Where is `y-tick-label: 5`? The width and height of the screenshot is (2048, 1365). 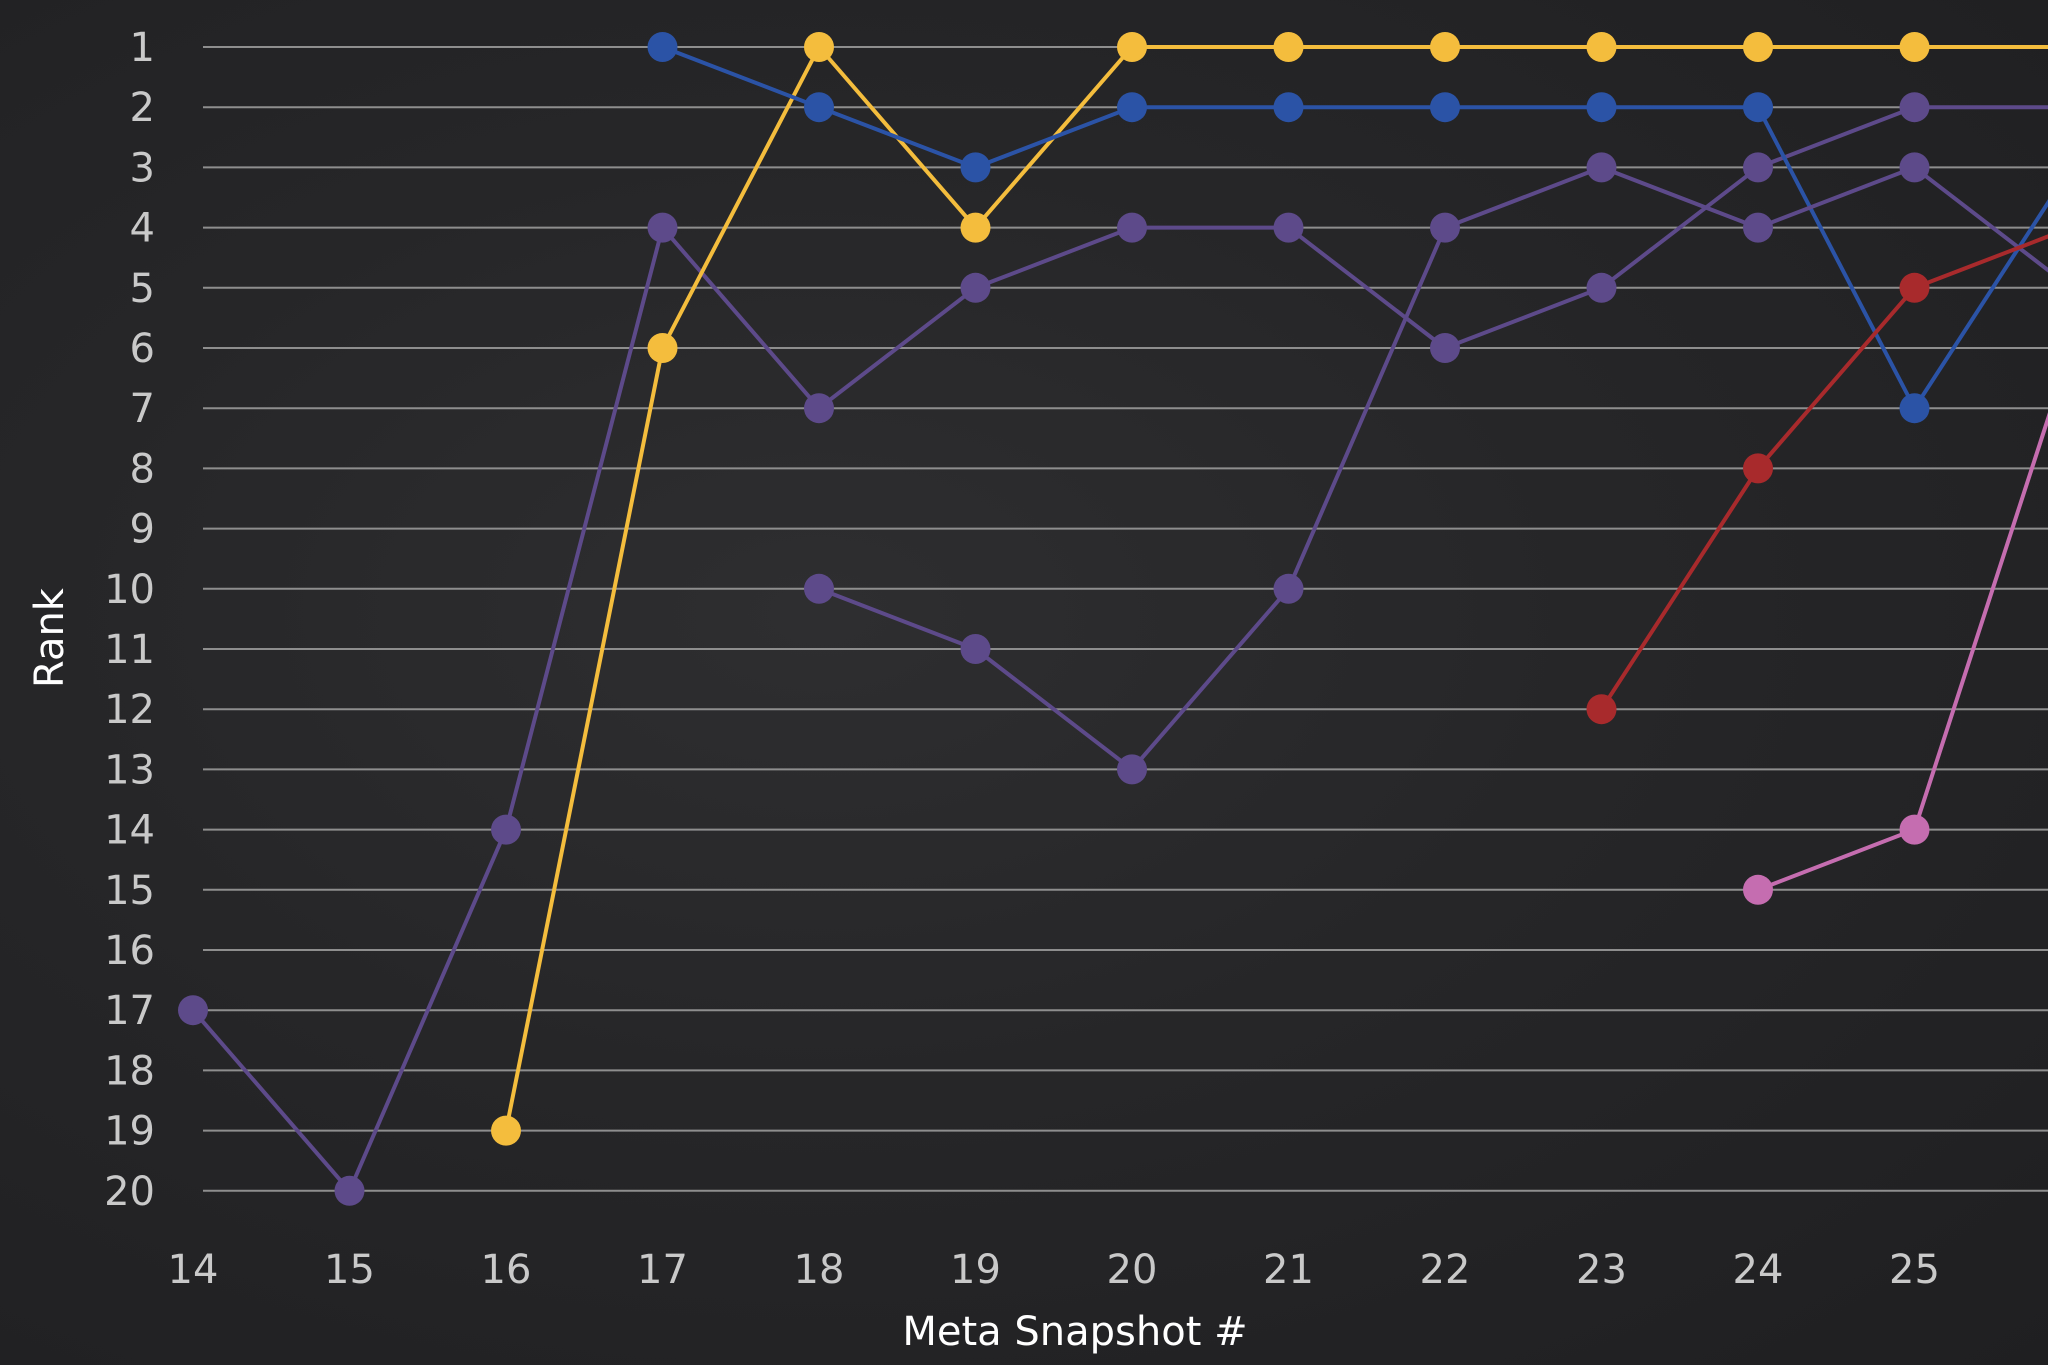 y-tick-label: 5 is located at coordinates (142, 289).